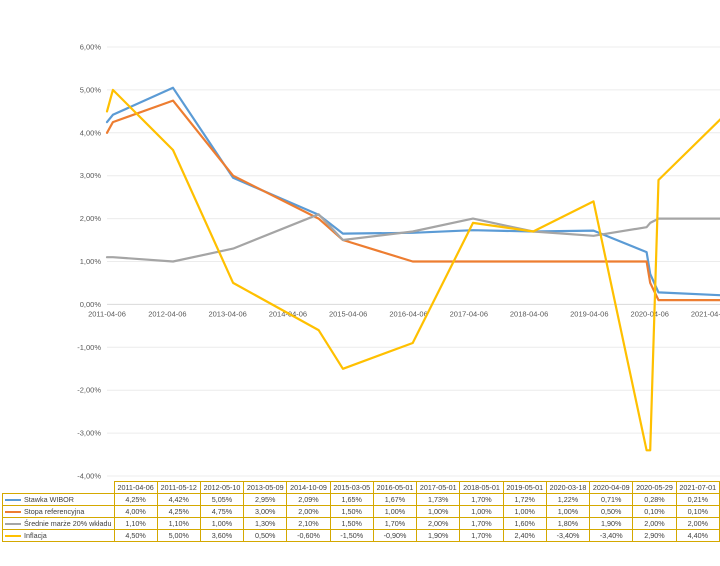  Describe the element at coordinates (135, 511) in the screenshot. I see `table-cell: 4,00%` at that location.